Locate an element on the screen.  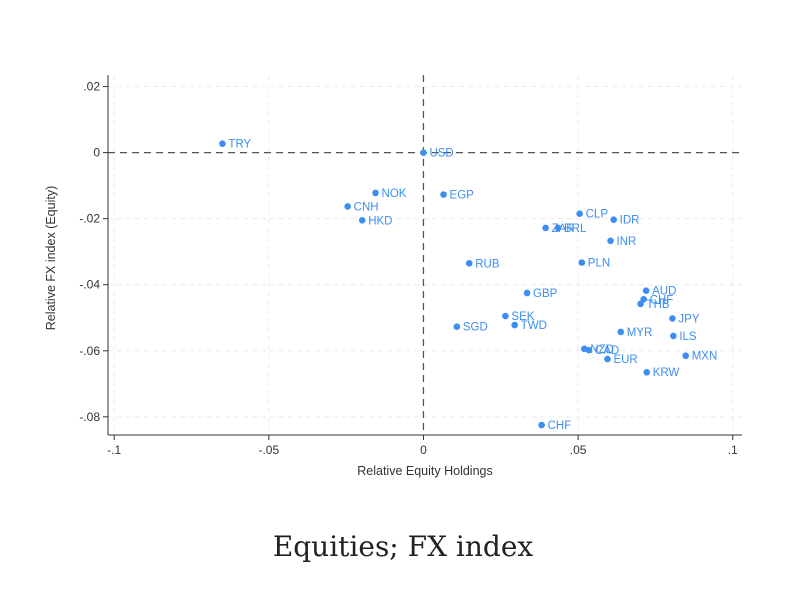
data-point-label: HKD is located at coordinates (380, 221).